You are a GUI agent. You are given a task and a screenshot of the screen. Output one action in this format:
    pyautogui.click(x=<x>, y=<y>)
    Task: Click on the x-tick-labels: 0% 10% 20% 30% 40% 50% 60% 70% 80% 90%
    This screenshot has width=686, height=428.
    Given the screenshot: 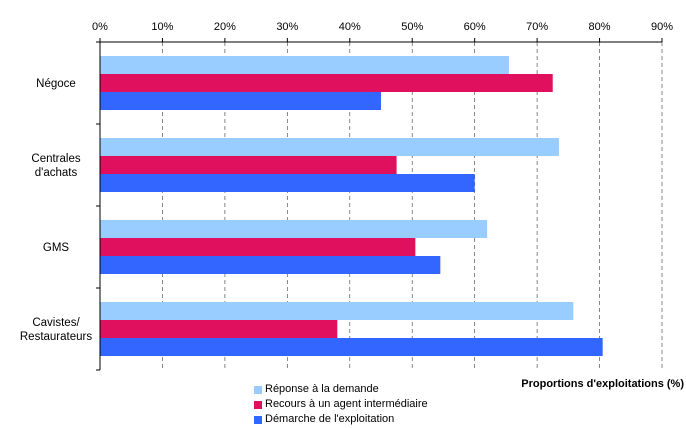 What is the action you would take?
    pyautogui.click(x=382, y=27)
    